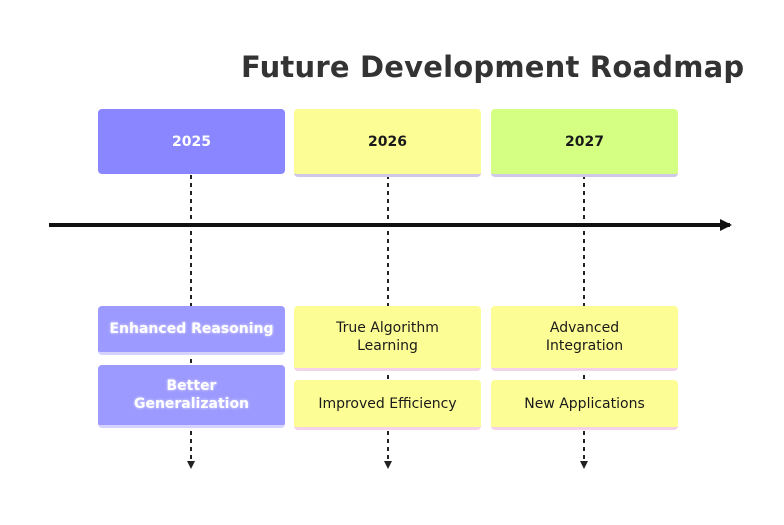 The image size is (784, 525). I want to click on event-2025-2-label: Better Generalization, so click(191, 395).